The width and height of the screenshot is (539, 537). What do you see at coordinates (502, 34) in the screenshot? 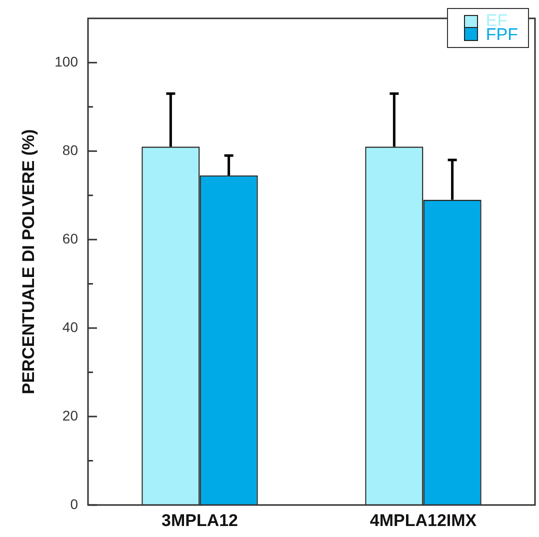
I see `legend-label: FPF` at bounding box center [502, 34].